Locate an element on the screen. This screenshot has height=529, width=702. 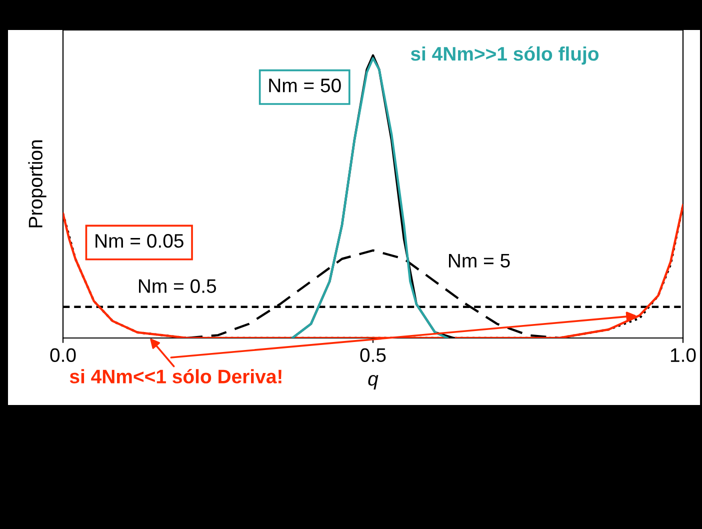
annotation: si 4Nm>>1 sólo flujo is located at coordinates (504, 55).